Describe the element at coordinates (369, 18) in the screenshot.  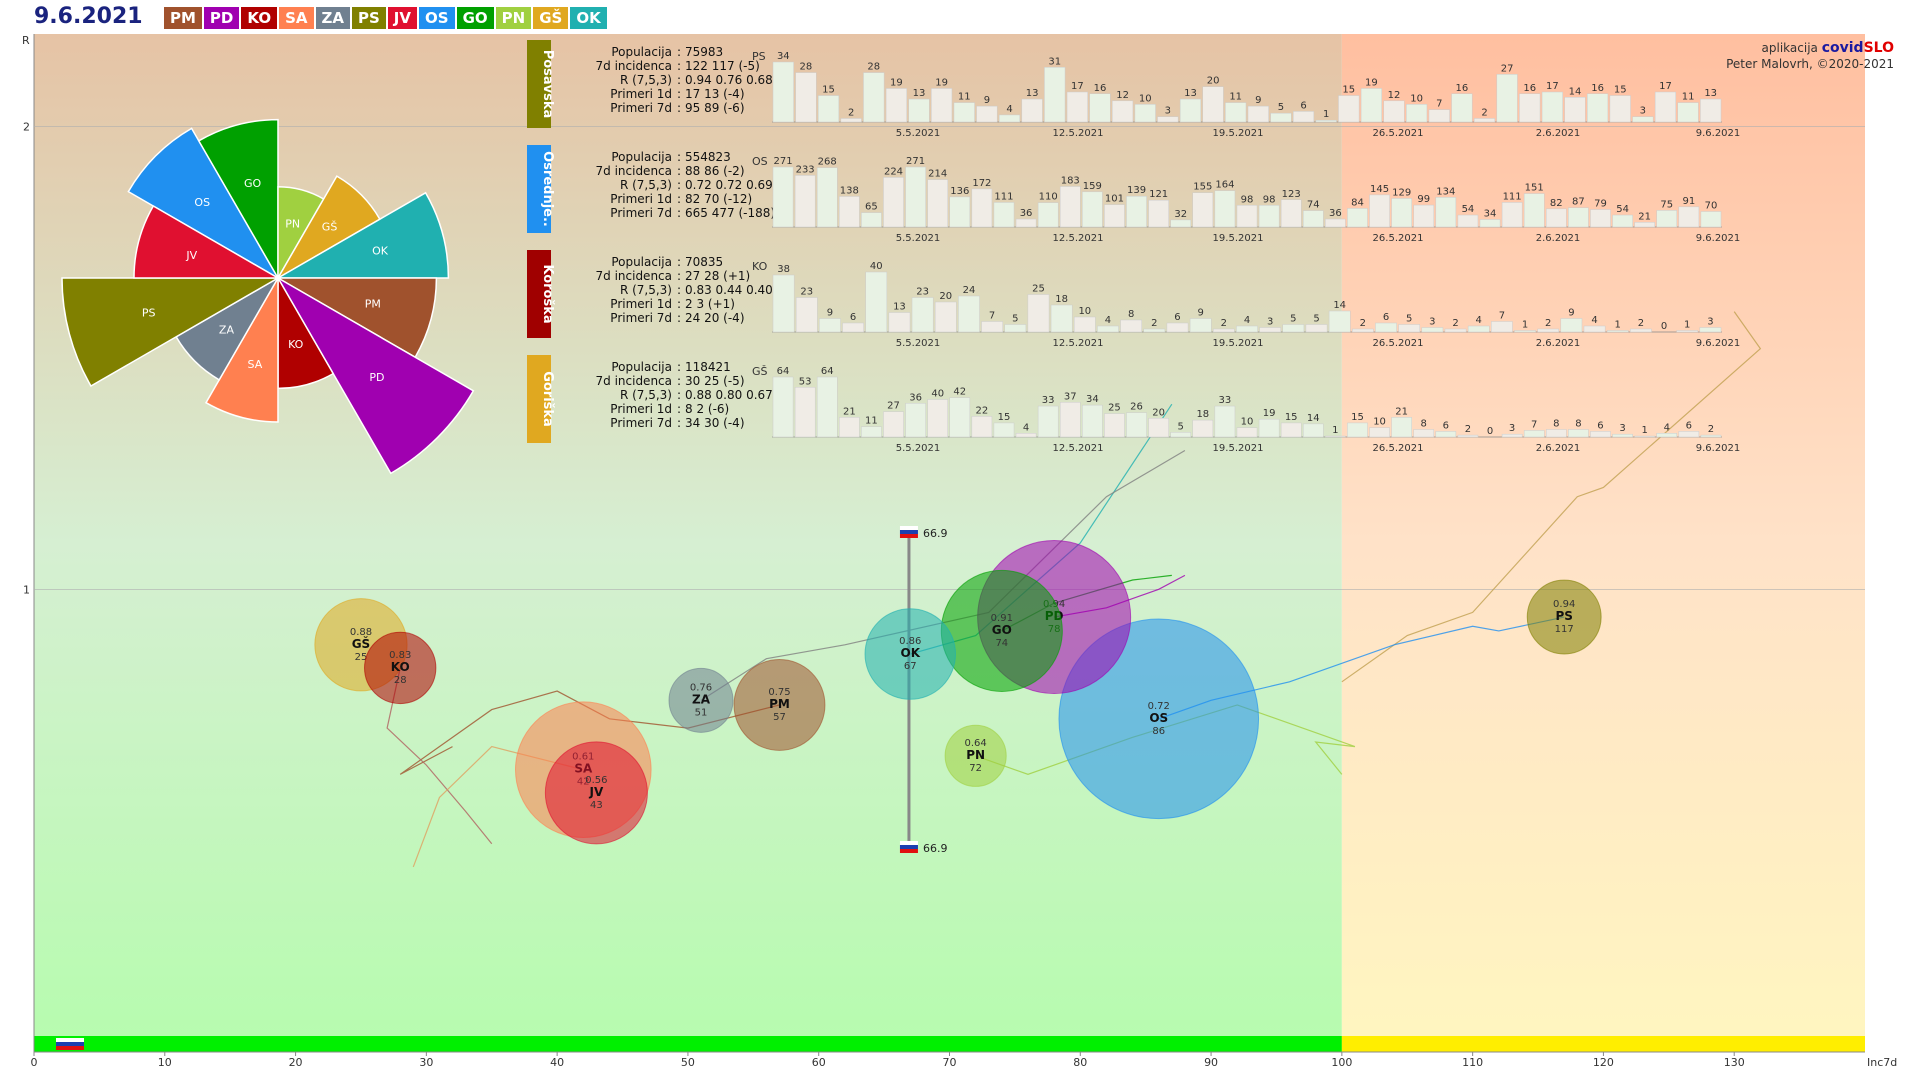
I see `legend-chip-ps: PS` at that location.